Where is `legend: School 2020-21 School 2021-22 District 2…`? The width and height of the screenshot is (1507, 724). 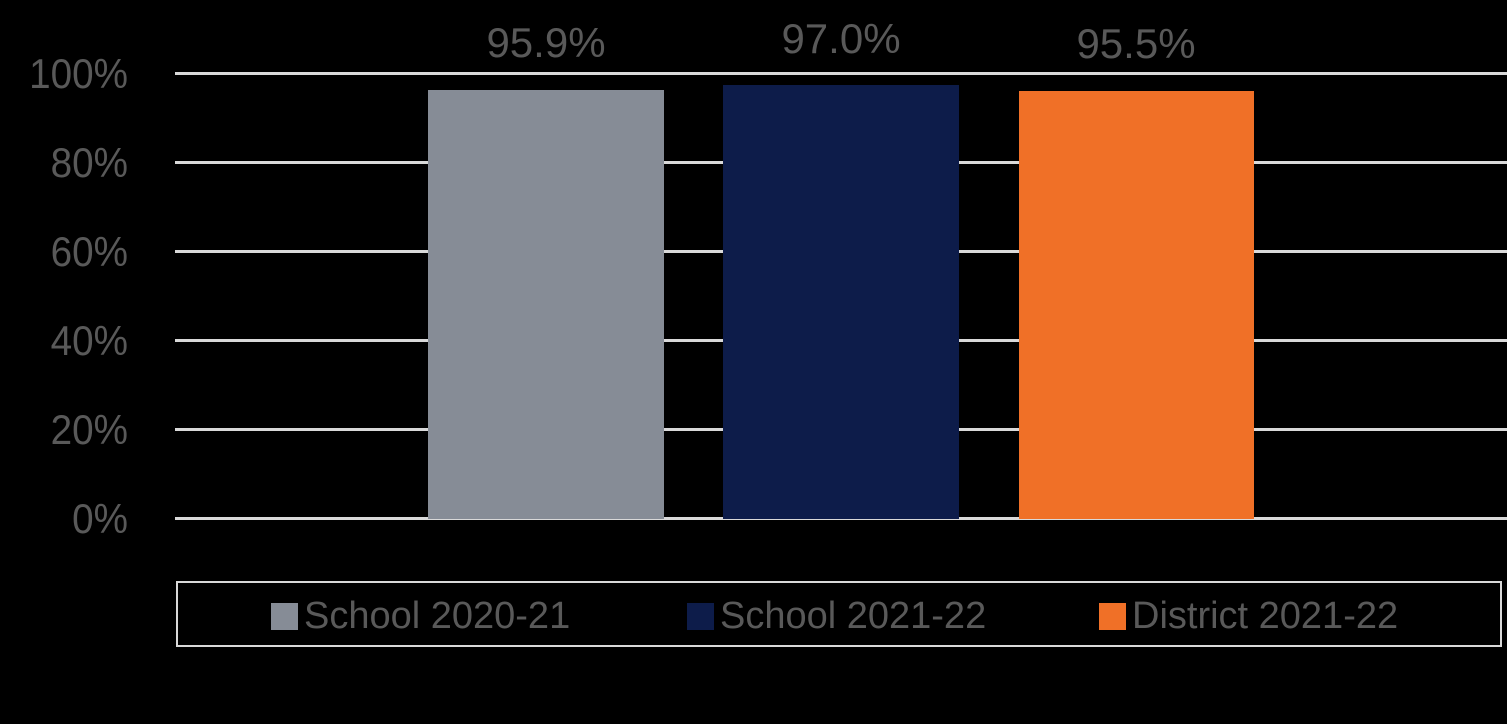 legend: School 2020-21 School 2021-22 District 2… is located at coordinates (839, 614).